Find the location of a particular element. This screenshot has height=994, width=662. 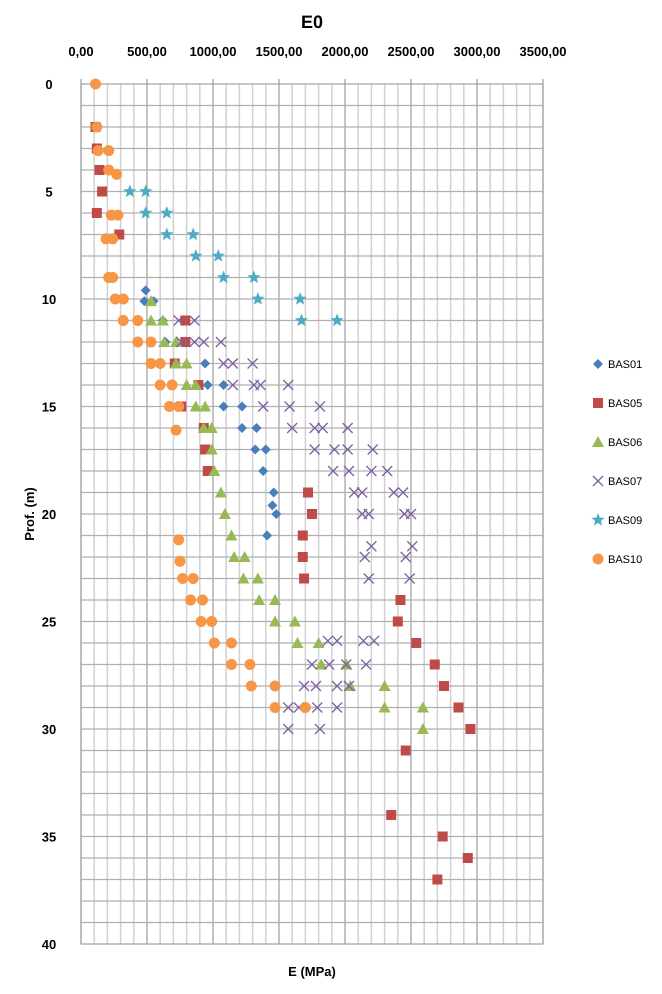

legend-label: BAS07 is located at coordinates (625, 482).